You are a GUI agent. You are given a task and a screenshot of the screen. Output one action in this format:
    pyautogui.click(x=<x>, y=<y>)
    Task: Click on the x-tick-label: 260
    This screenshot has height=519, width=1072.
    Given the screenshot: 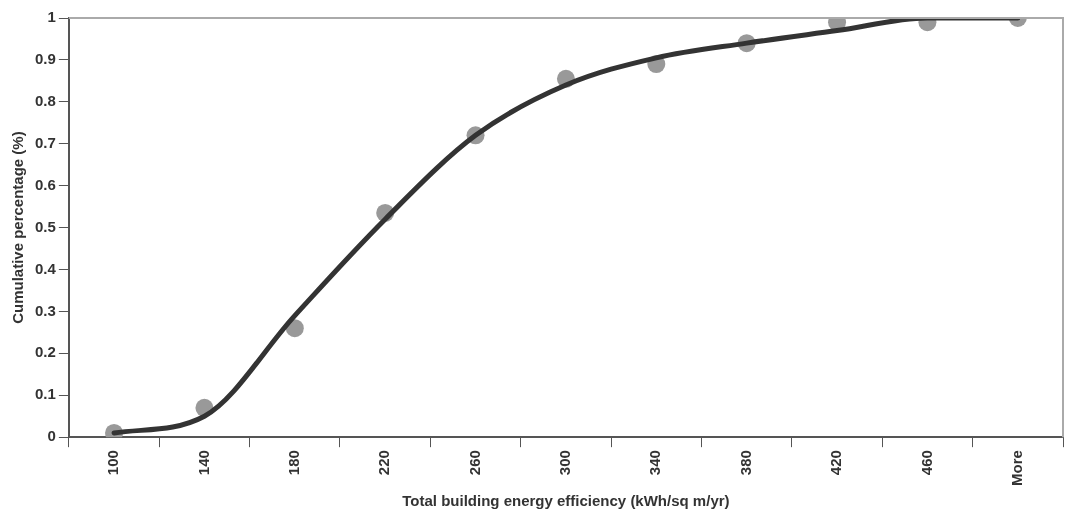 What is the action you would take?
    pyautogui.click(x=474, y=463)
    